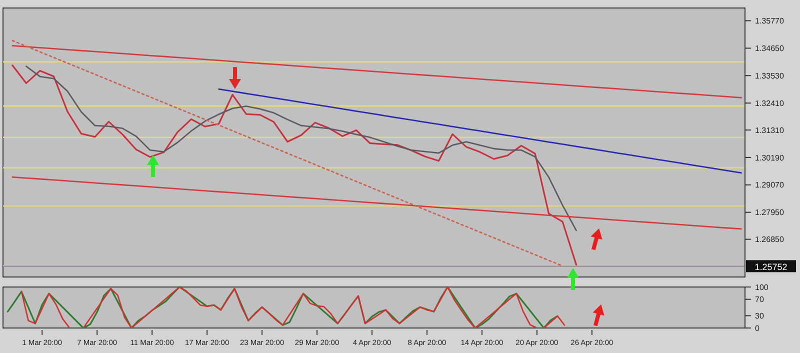 The height and width of the screenshot is (353, 800). What do you see at coordinates (759, 299) in the screenshot?
I see `y-tick-label: 70` at bounding box center [759, 299].